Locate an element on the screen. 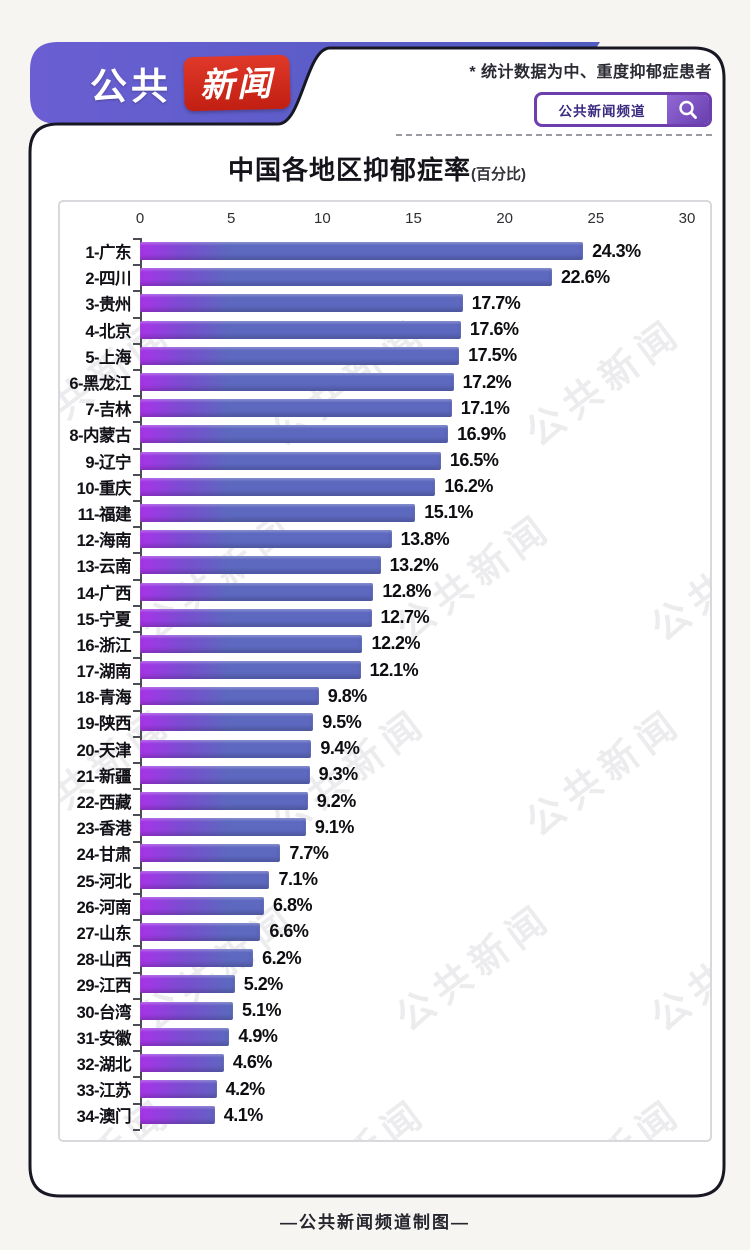 The height and width of the screenshot is (1250, 750). chart-row: 31-安徽 4.9% is located at coordinates (373, 1037).